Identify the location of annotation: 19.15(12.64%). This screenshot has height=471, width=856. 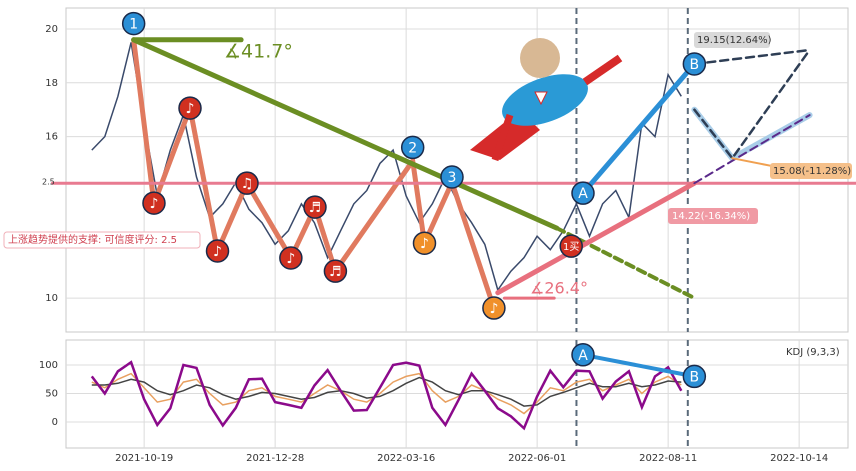
(734, 40).